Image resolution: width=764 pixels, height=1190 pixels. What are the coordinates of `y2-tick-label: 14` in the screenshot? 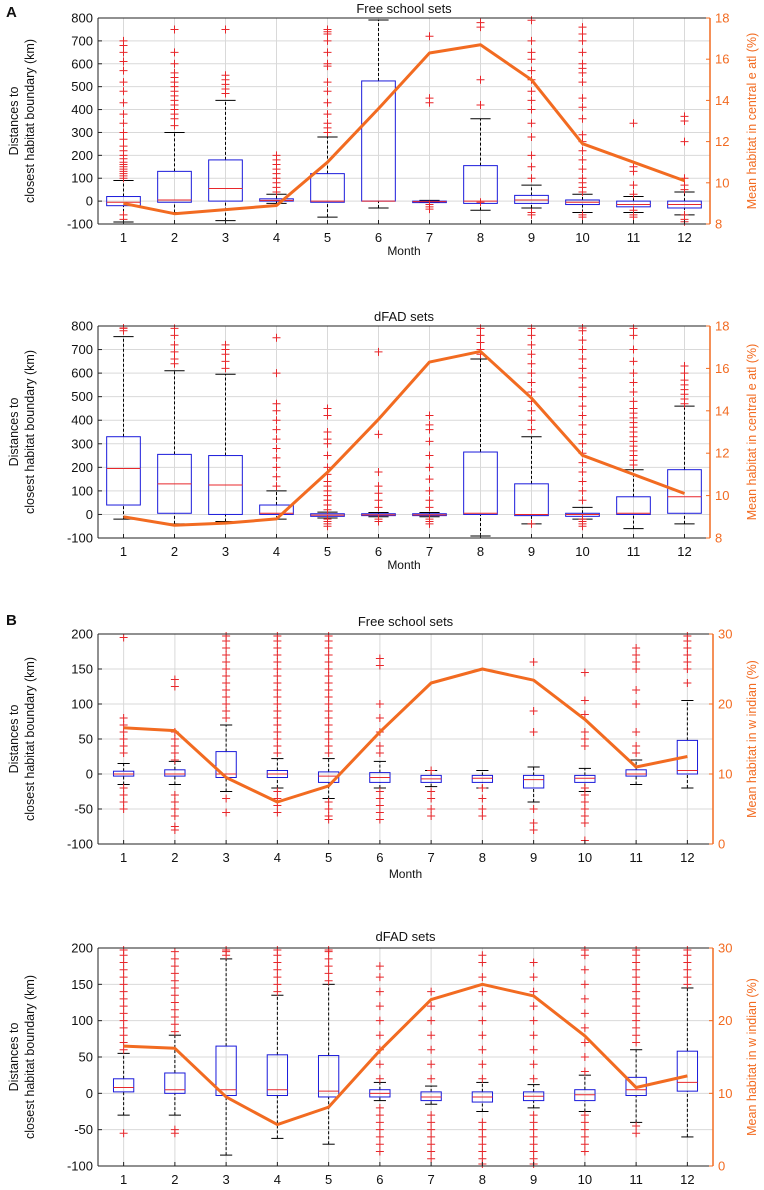 It's located at (722, 410).